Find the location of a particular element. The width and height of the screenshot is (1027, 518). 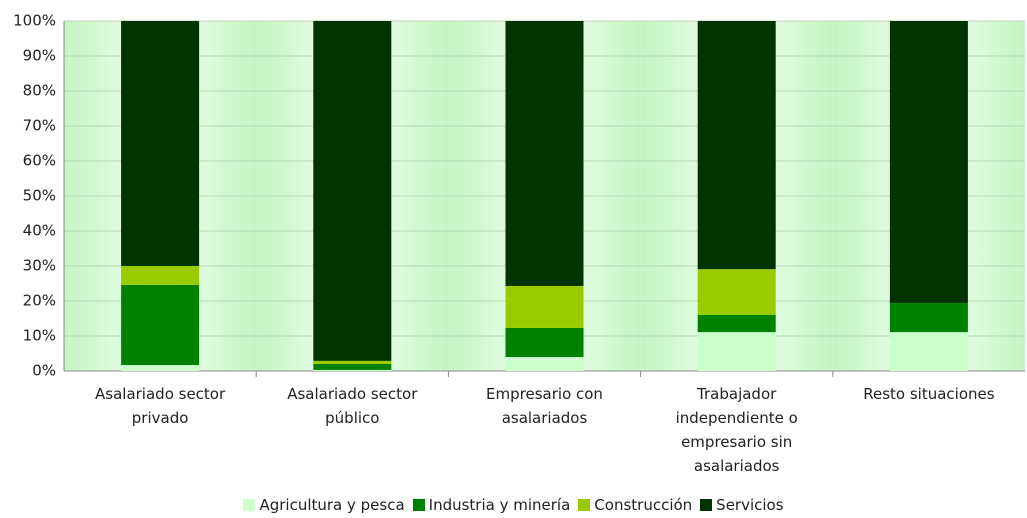

legend-label: Agricultura y pesca is located at coordinates (332, 505).